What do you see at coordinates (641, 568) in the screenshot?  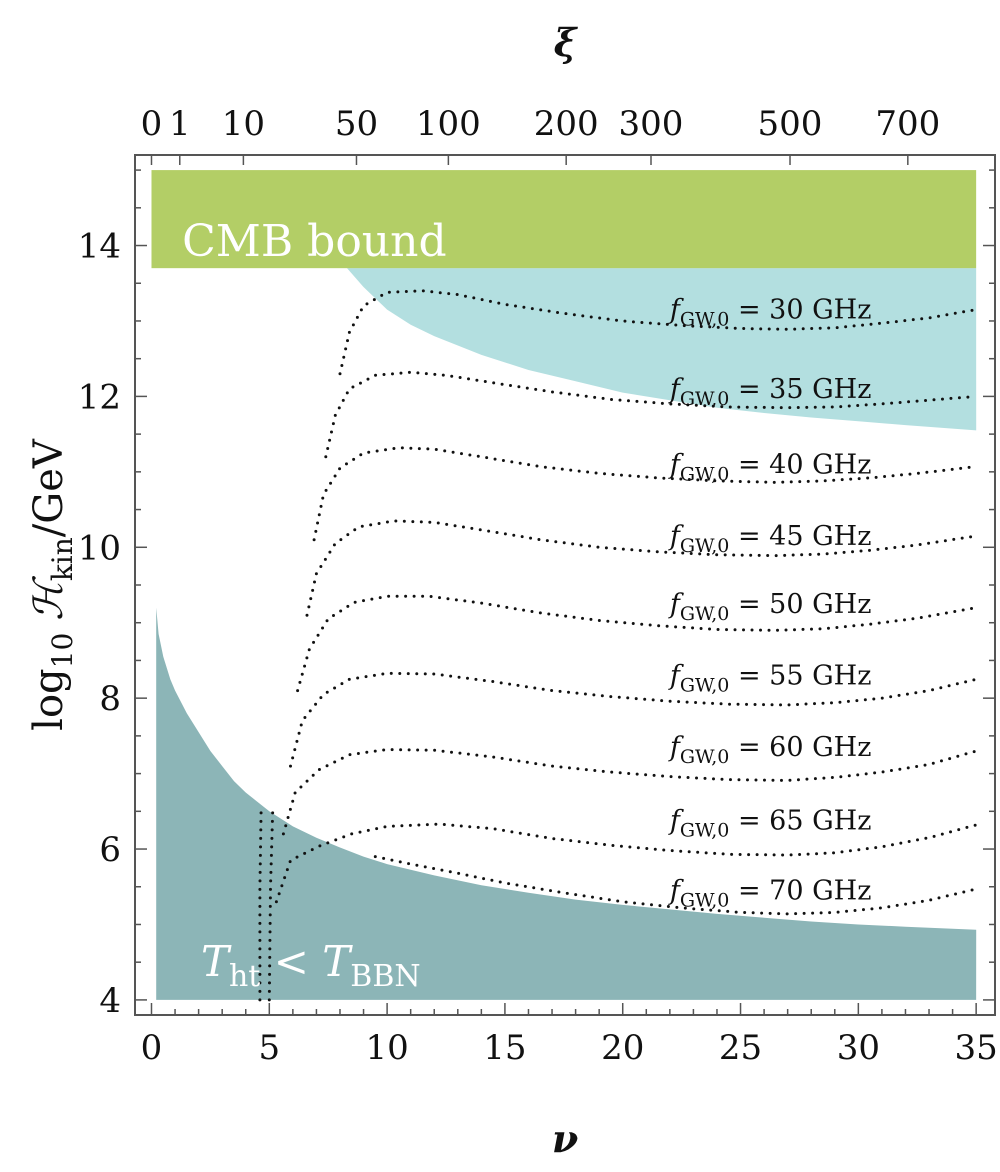 I see `curve-45-ghz` at bounding box center [641, 568].